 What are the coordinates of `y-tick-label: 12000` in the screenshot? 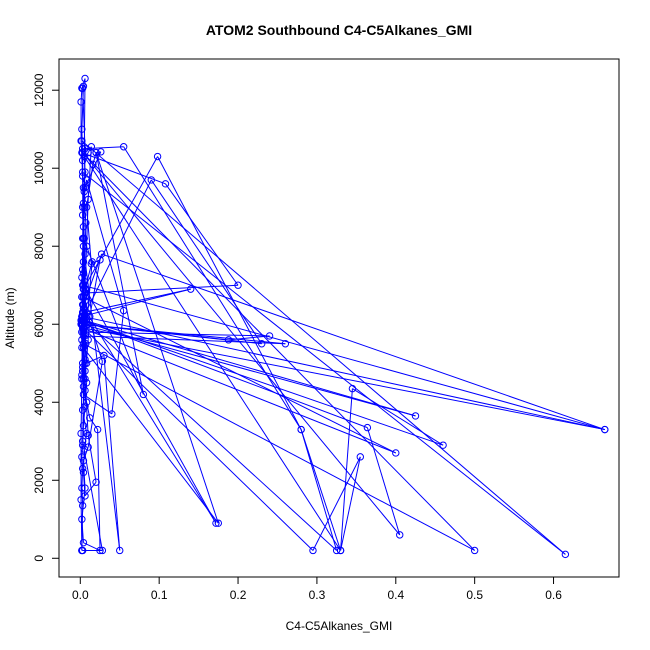 It's located at (39, 90).